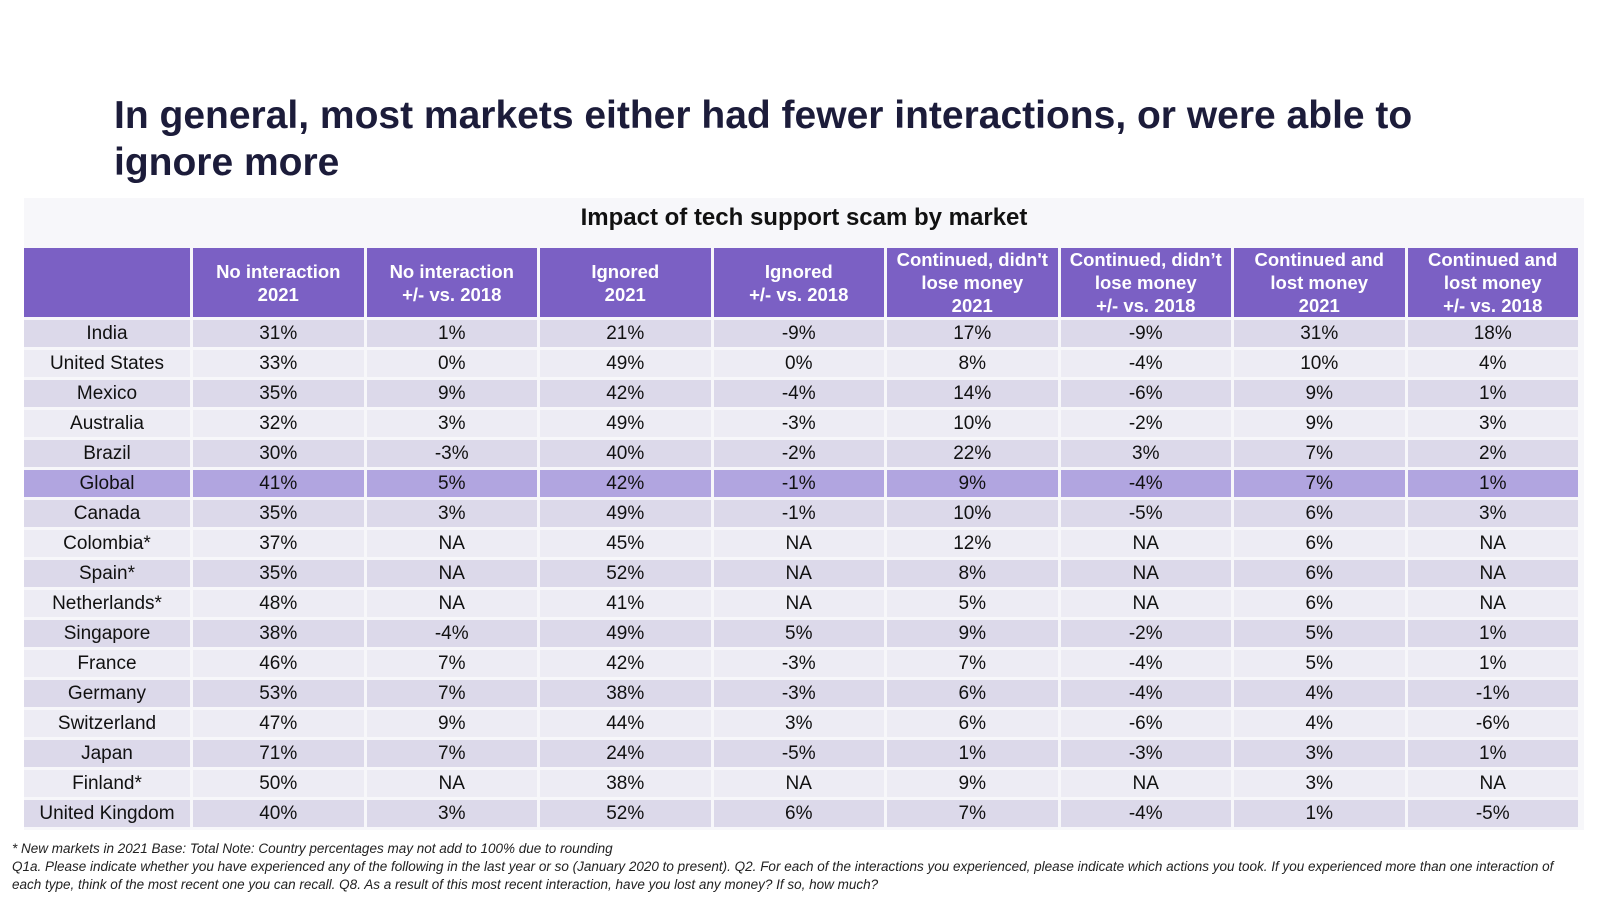  I want to click on value-cell: 32%, so click(278, 423).